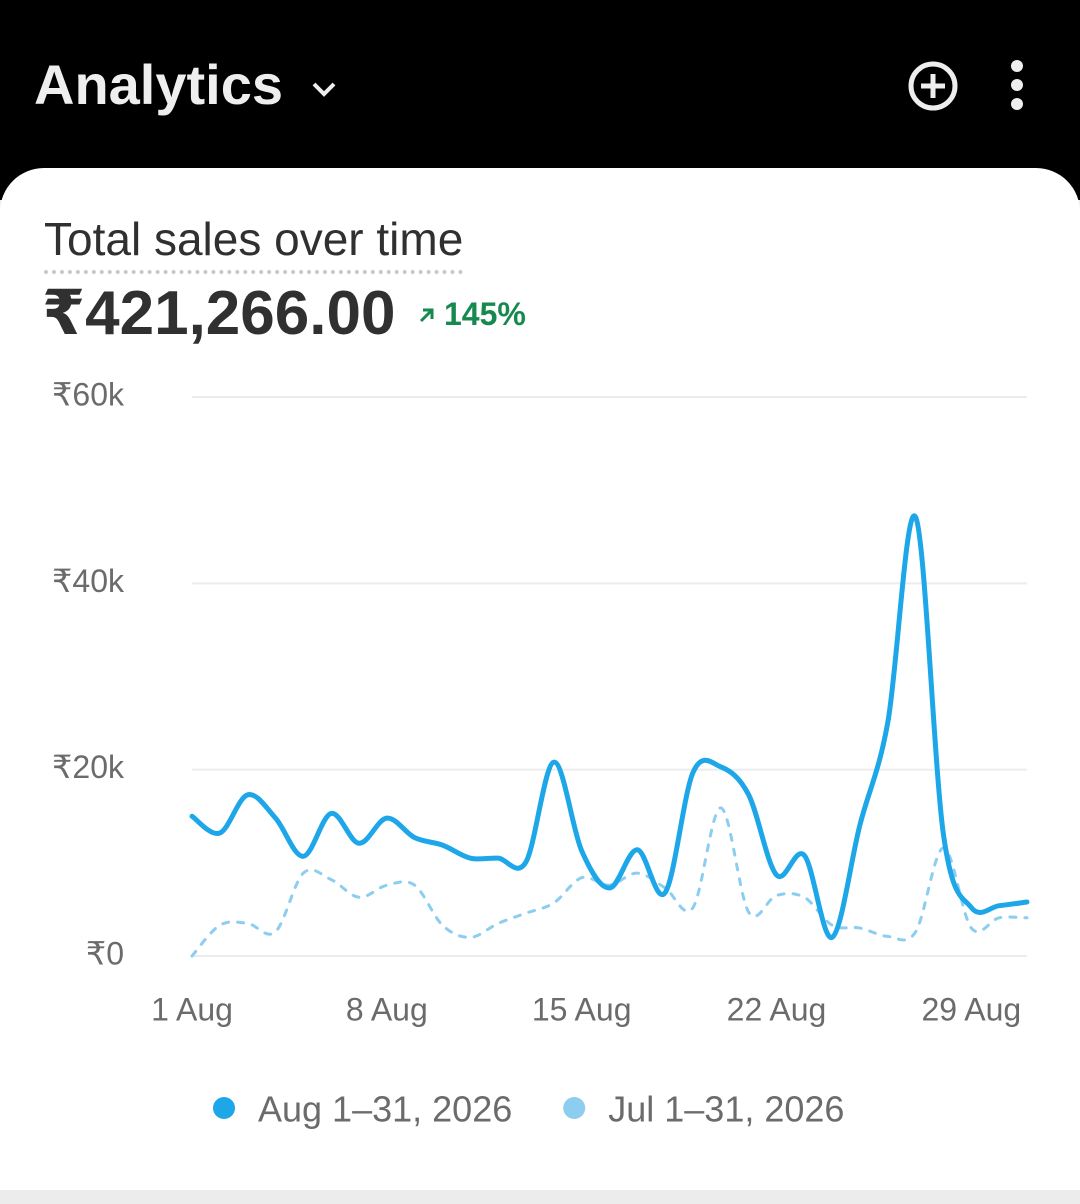  Describe the element at coordinates (105, 953) in the screenshot. I see `y-tick-label: ₹0` at that location.